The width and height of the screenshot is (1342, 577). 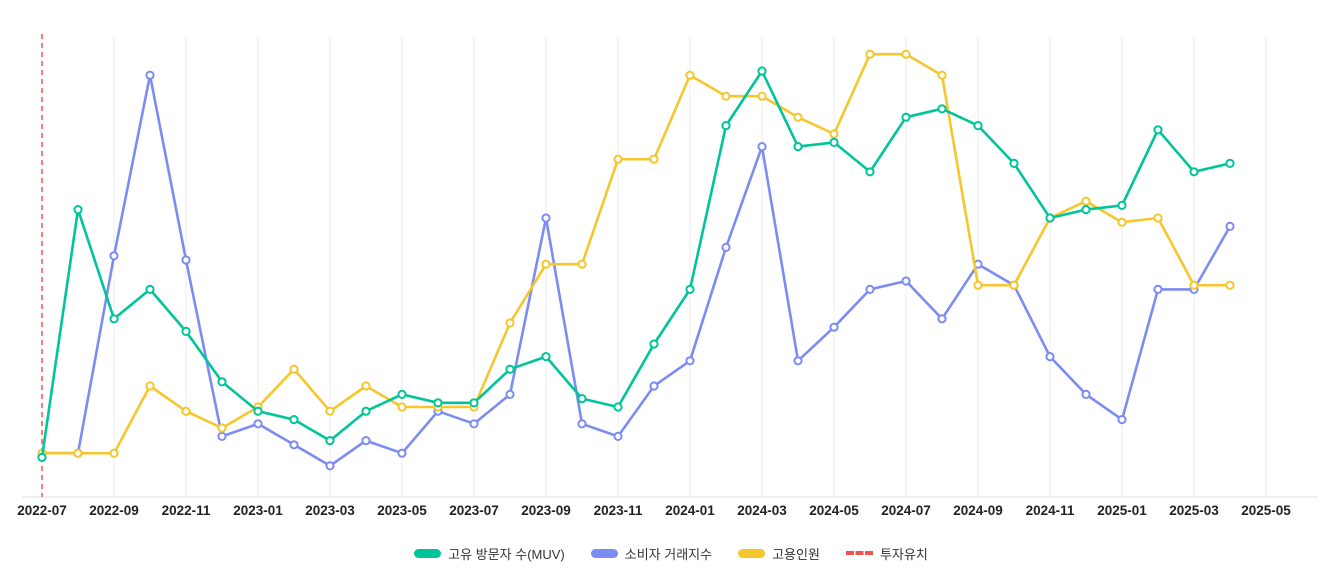 What do you see at coordinates (762, 510) in the screenshot?
I see `x-tick-label: 2024-03` at bounding box center [762, 510].